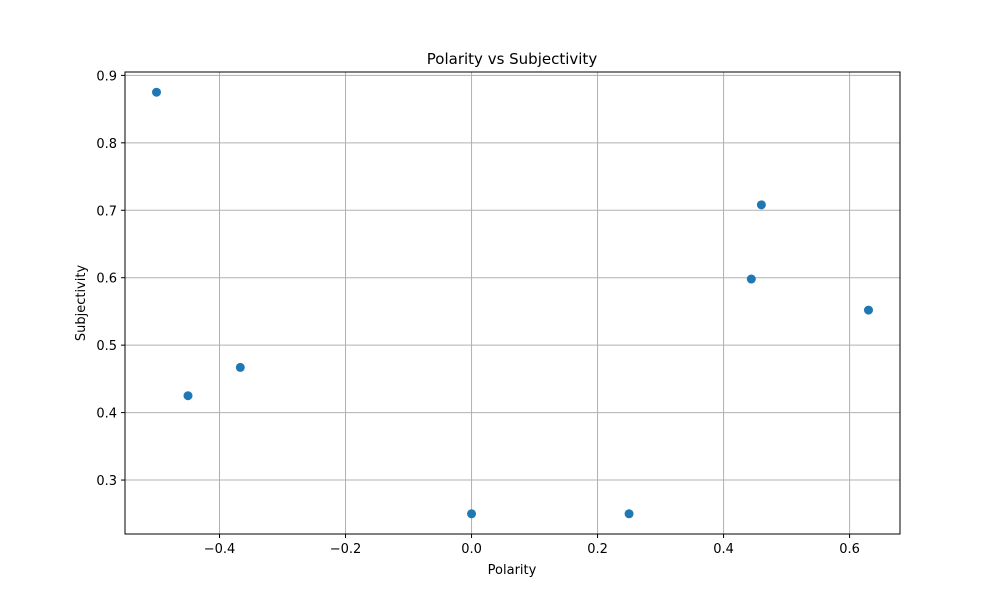  Describe the element at coordinates (512, 570) in the screenshot. I see `x-axis-label: Polarity` at that location.